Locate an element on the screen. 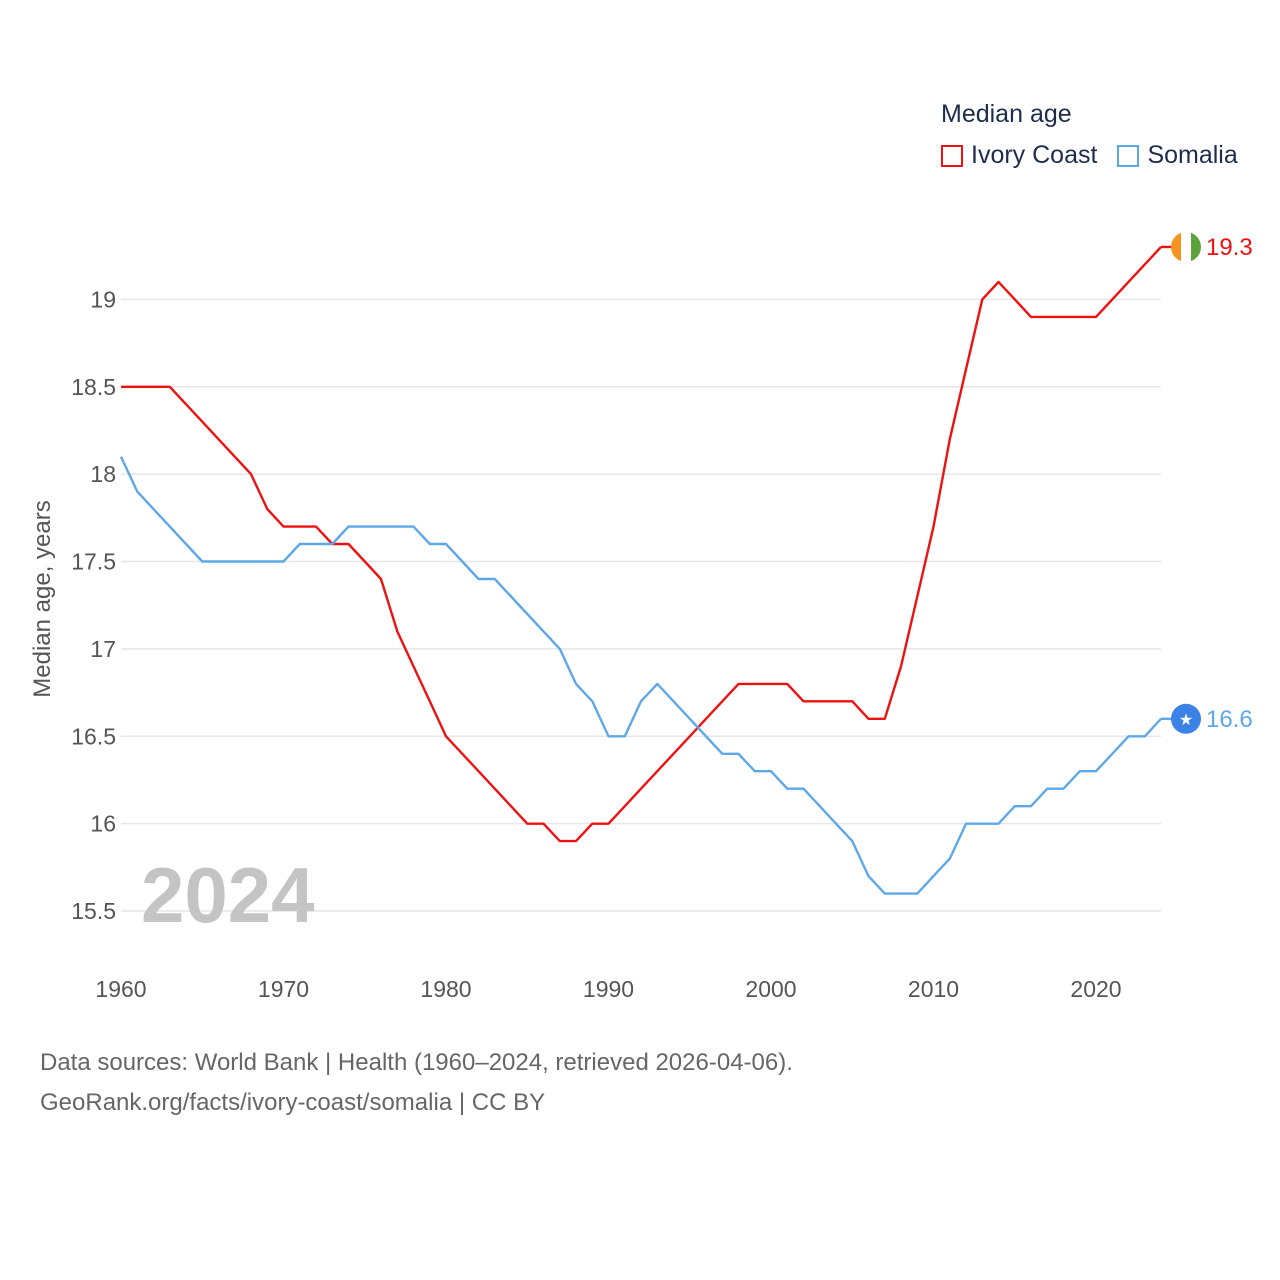 The height and width of the screenshot is (1280, 1280). legend-swatch-somalia is located at coordinates (1128, 155).